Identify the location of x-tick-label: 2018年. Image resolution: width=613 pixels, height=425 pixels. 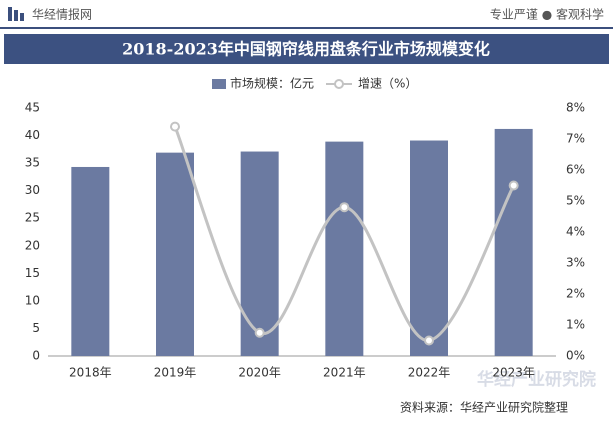
(90, 373).